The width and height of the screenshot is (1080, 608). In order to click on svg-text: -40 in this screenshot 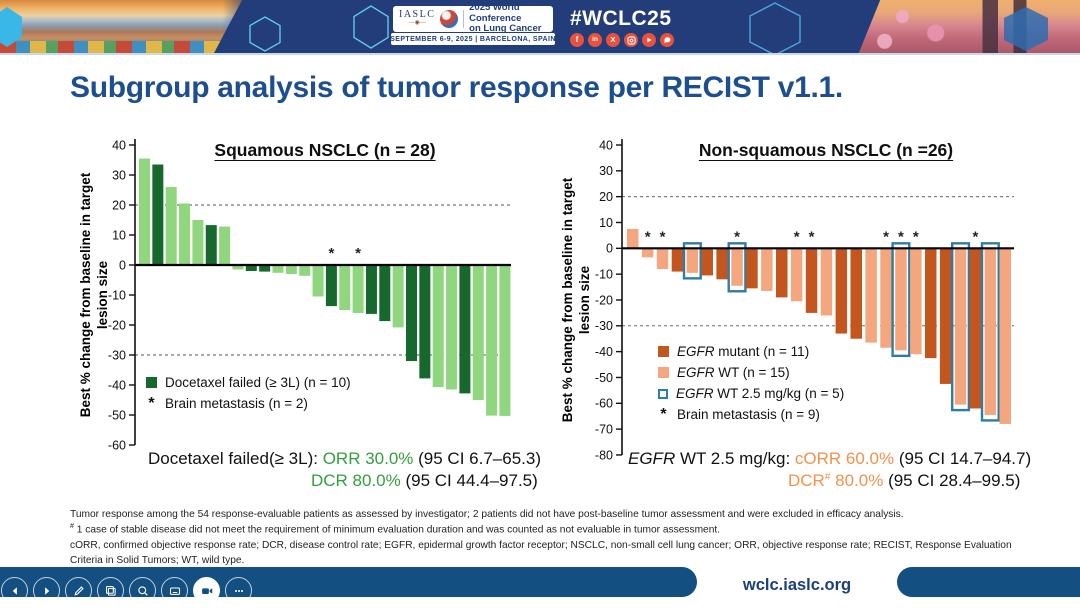, I will do `click(117, 385)`.